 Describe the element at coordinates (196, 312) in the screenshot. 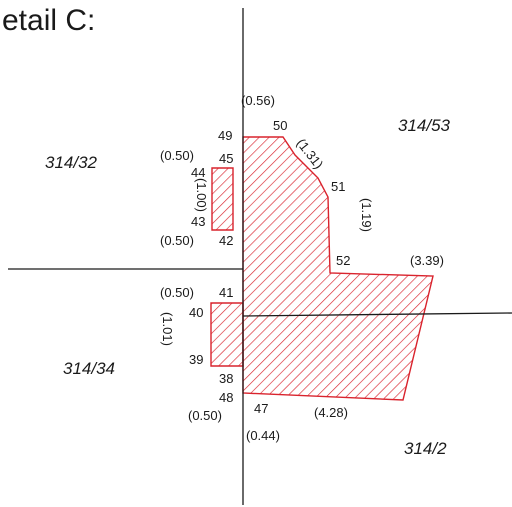

I see `point-label-40: 40` at that location.